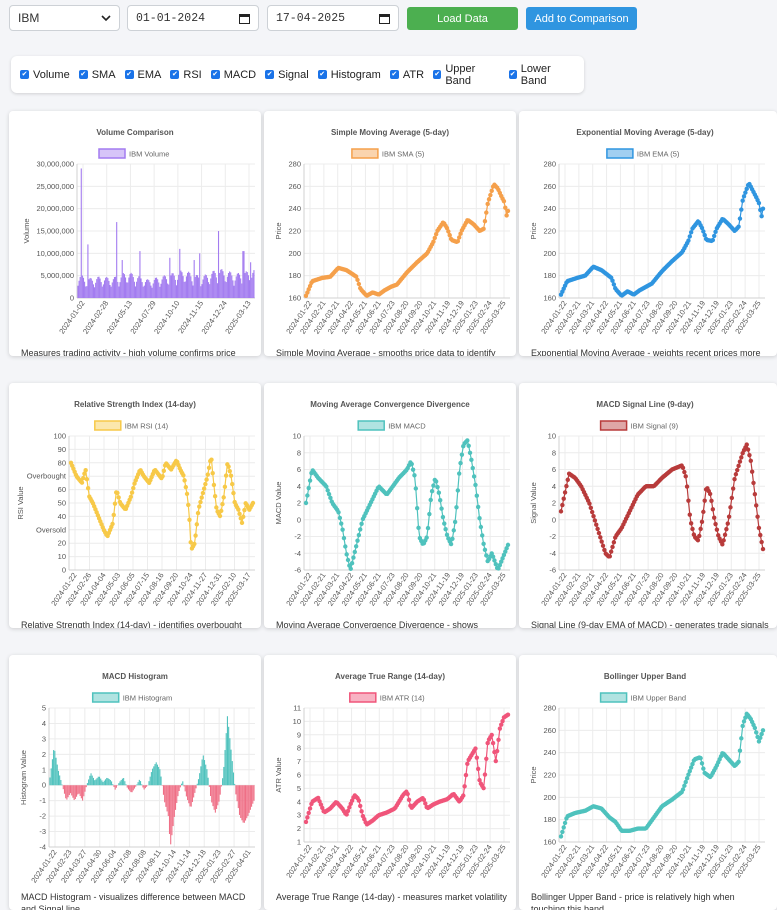 This screenshot has height=910, width=777. Describe the element at coordinates (29, 18) in the screenshot. I see `symbol-value: IBM` at that location.